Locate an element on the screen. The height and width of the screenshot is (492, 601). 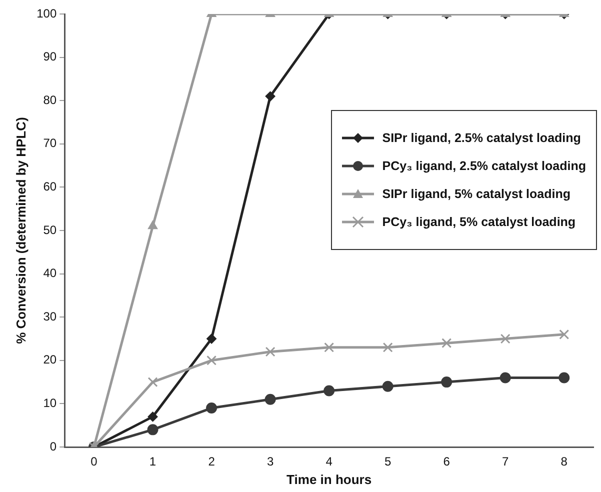
y-tick-label: 20 is located at coordinates (50, 359).